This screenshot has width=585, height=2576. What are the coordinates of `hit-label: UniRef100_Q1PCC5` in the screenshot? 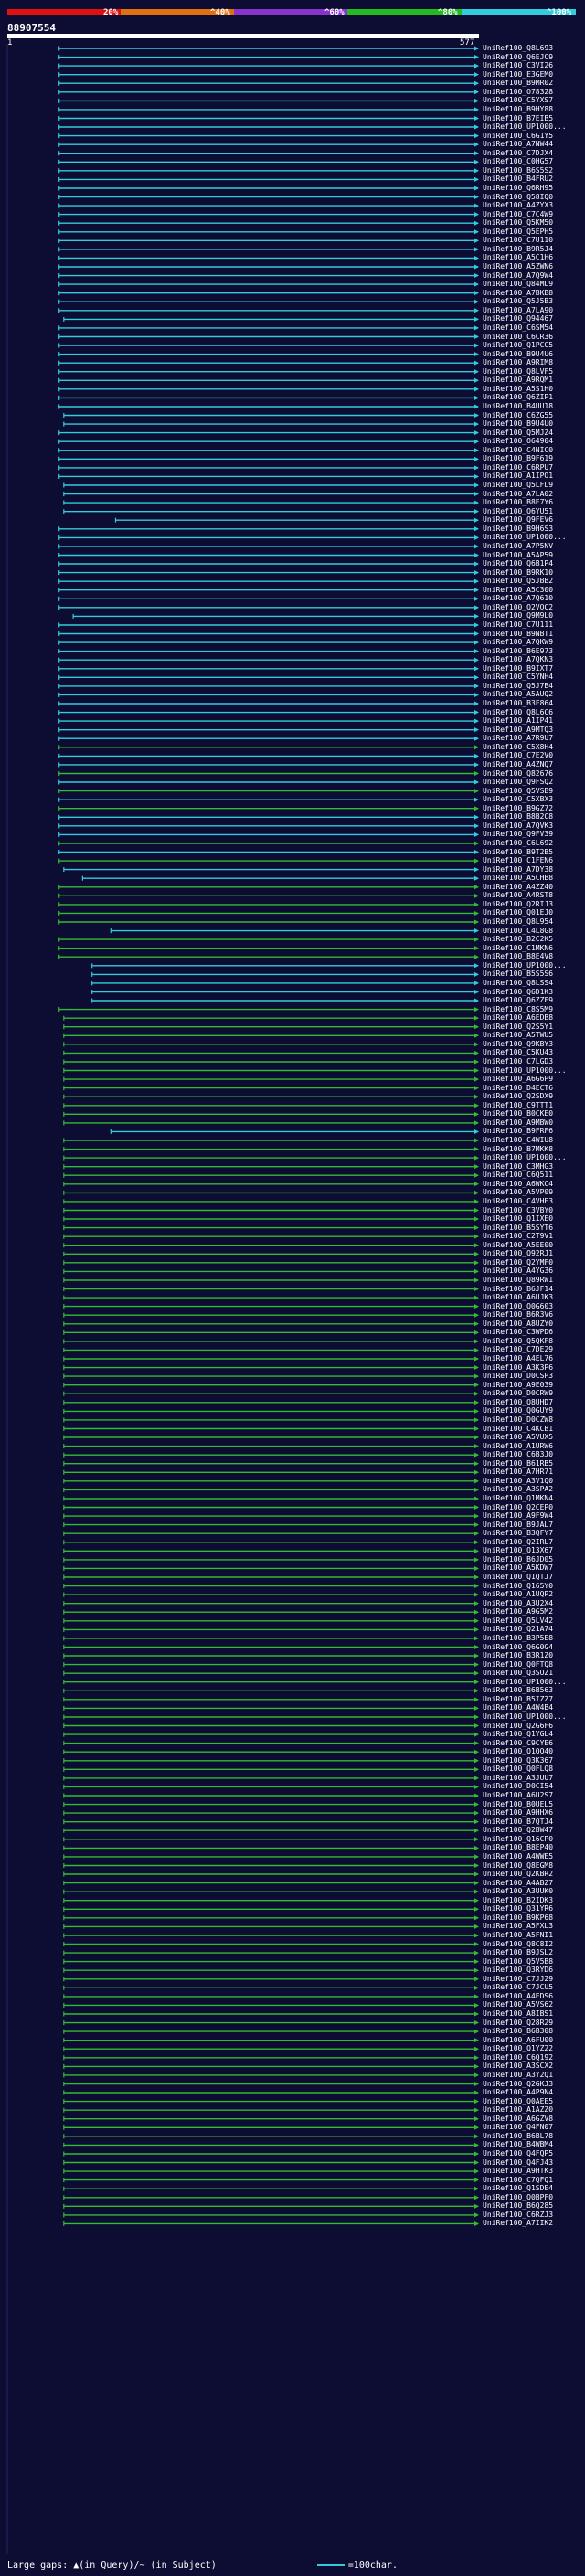 It's located at (518, 345).